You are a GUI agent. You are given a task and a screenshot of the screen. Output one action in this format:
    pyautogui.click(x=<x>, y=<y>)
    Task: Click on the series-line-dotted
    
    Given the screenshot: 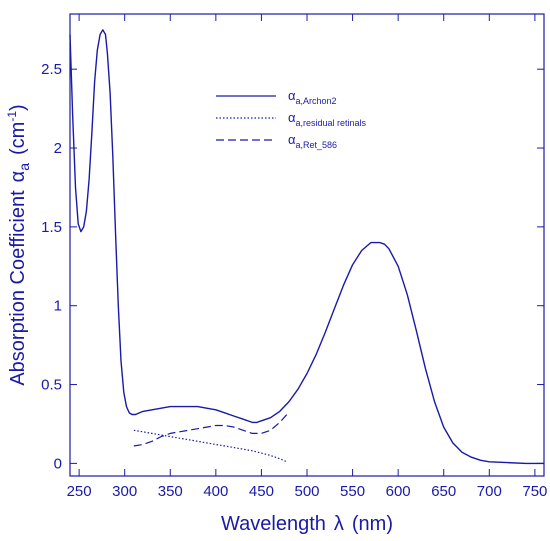 What is the action you would take?
    pyautogui.click(x=210, y=446)
    